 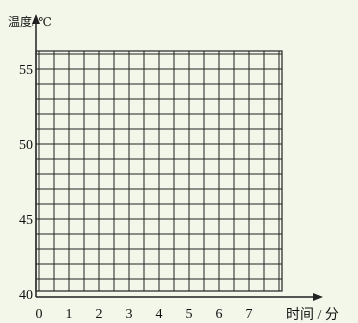 What do you see at coordinates (30, 21) in the screenshot?
I see `y-axis-label: 温度/ ℃` at bounding box center [30, 21].